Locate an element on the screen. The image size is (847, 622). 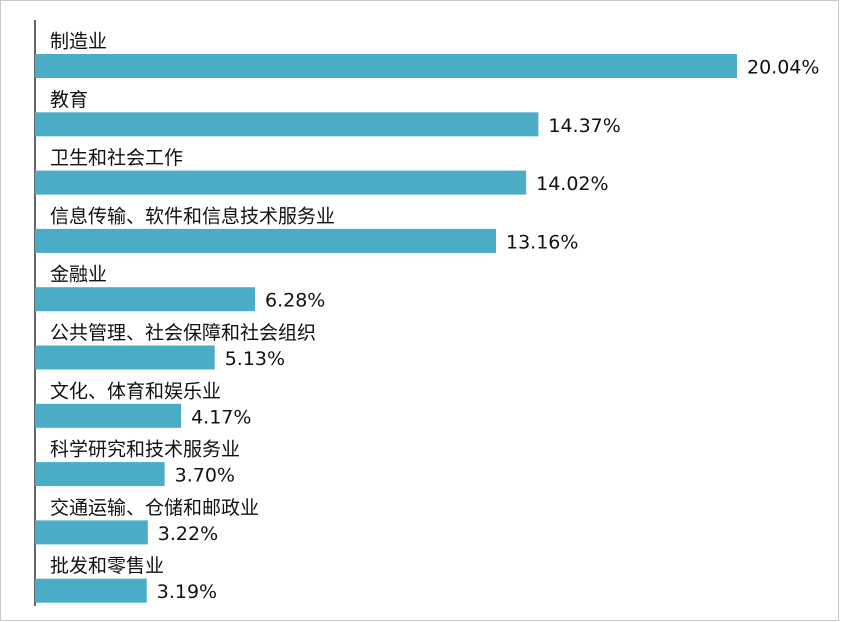
category-label: 批发和零售业 is located at coordinates (107, 566).